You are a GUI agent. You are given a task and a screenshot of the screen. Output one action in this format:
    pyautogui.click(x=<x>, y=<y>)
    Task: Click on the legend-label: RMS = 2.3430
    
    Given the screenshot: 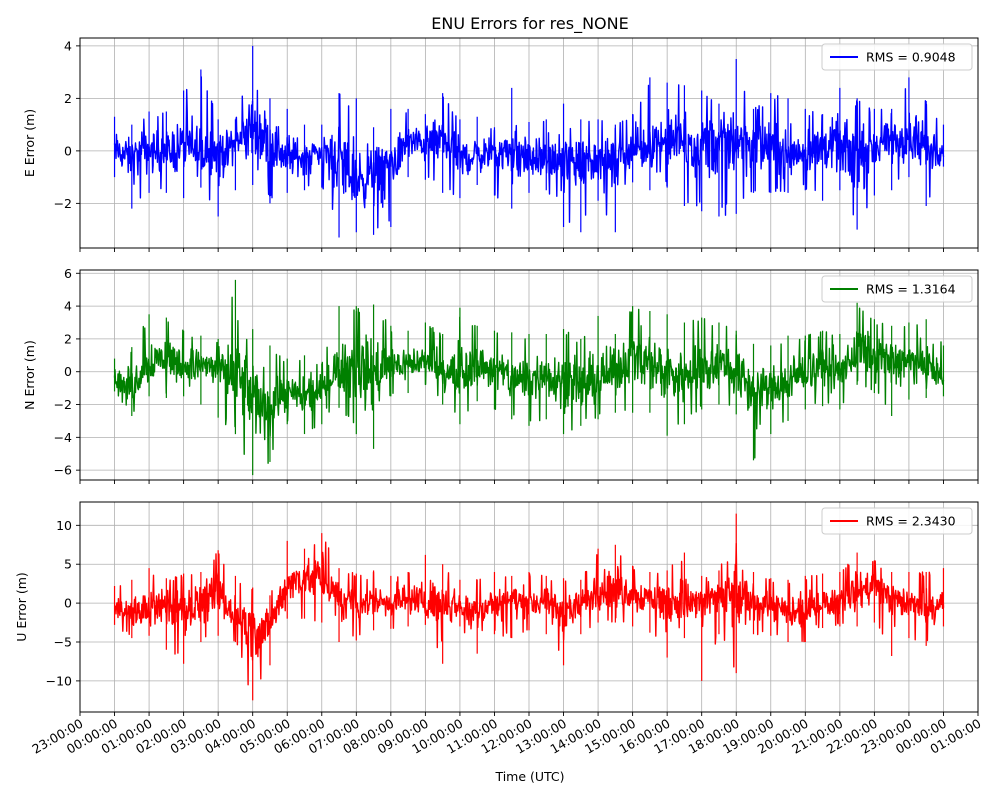 What is the action you would take?
    pyautogui.click(x=911, y=521)
    